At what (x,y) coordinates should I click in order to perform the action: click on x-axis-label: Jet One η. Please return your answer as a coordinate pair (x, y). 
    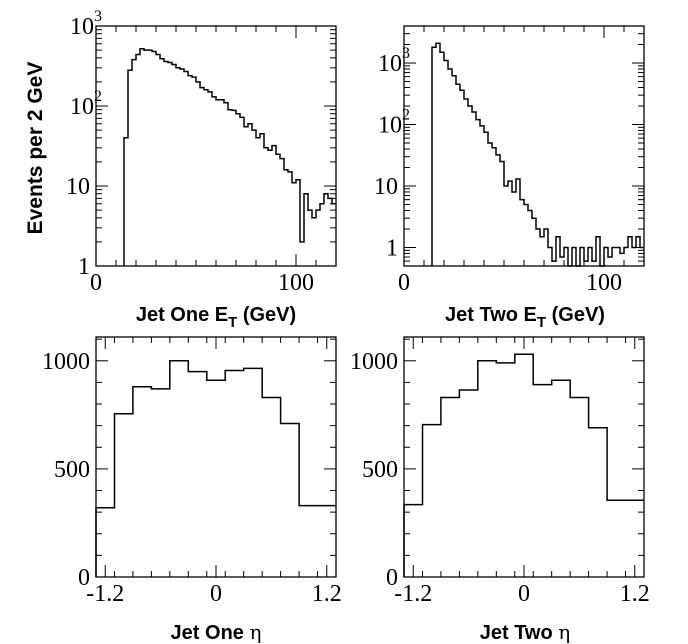
    Looking at the image, I should click on (216, 632).